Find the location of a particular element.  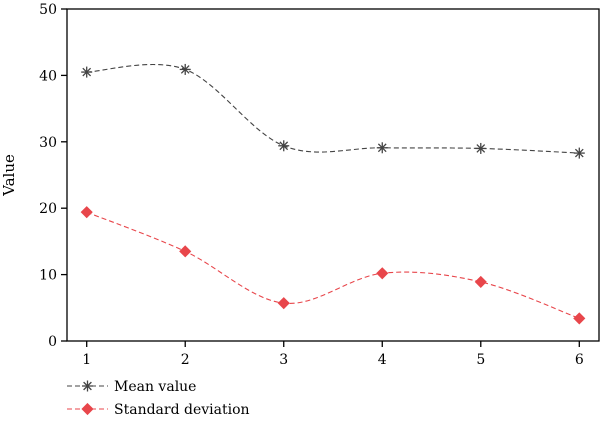

legend-item: Standard deviation is located at coordinates (158, 410).